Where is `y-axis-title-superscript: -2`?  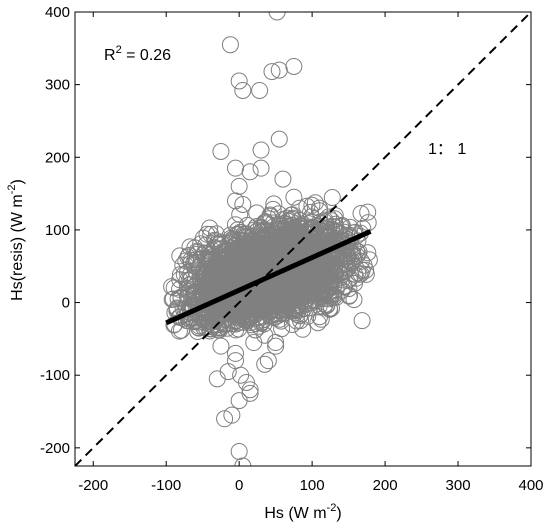
y-axis-title-superscript: -2 is located at coordinates (12, 189).